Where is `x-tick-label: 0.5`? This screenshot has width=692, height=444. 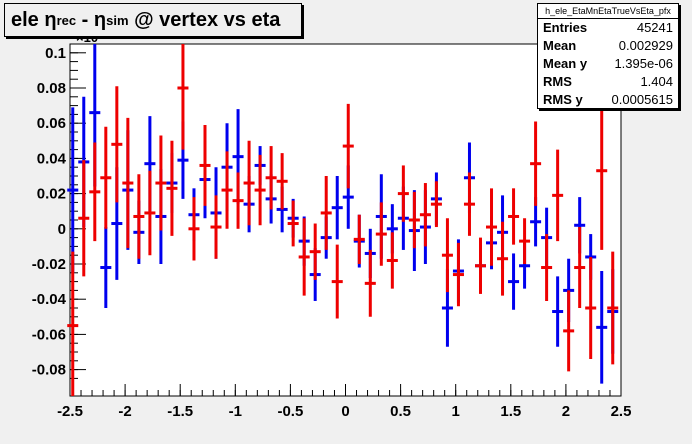 x-tick-label: 0.5 is located at coordinates (400, 411).